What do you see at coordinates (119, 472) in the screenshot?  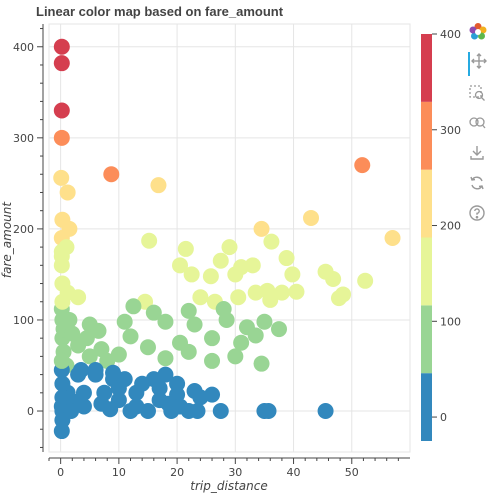 I see `x-tick-label: 10` at bounding box center [119, 472].